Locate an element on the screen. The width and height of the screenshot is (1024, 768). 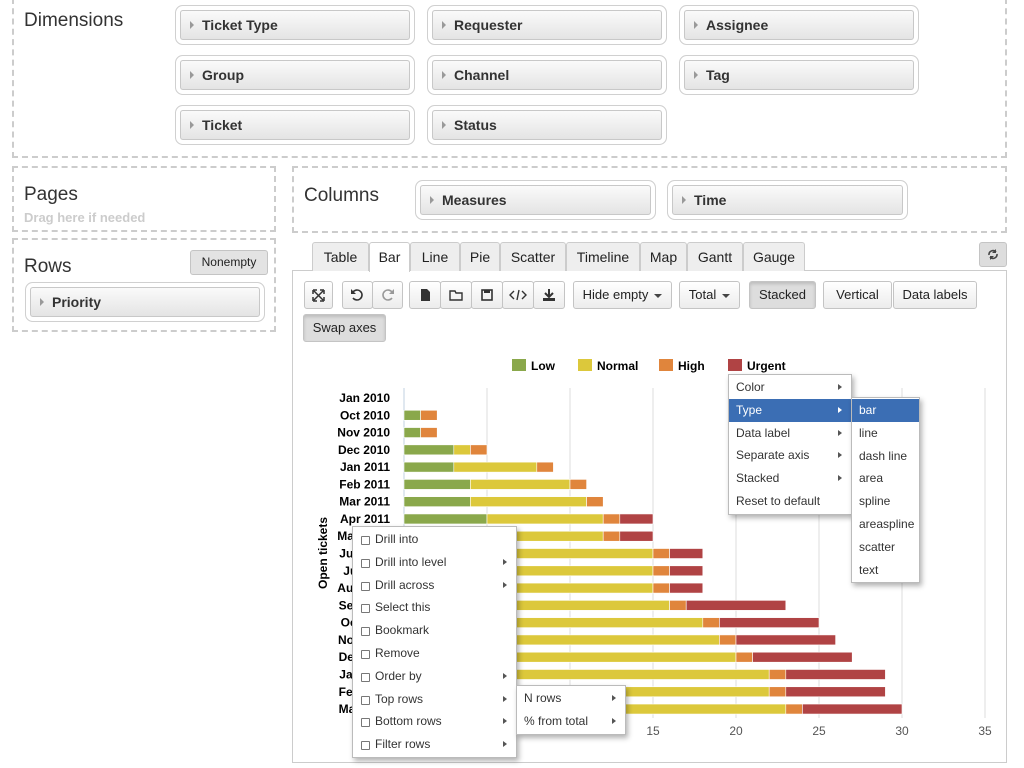
dimension-item: Status is located at coordinates (547, 125).